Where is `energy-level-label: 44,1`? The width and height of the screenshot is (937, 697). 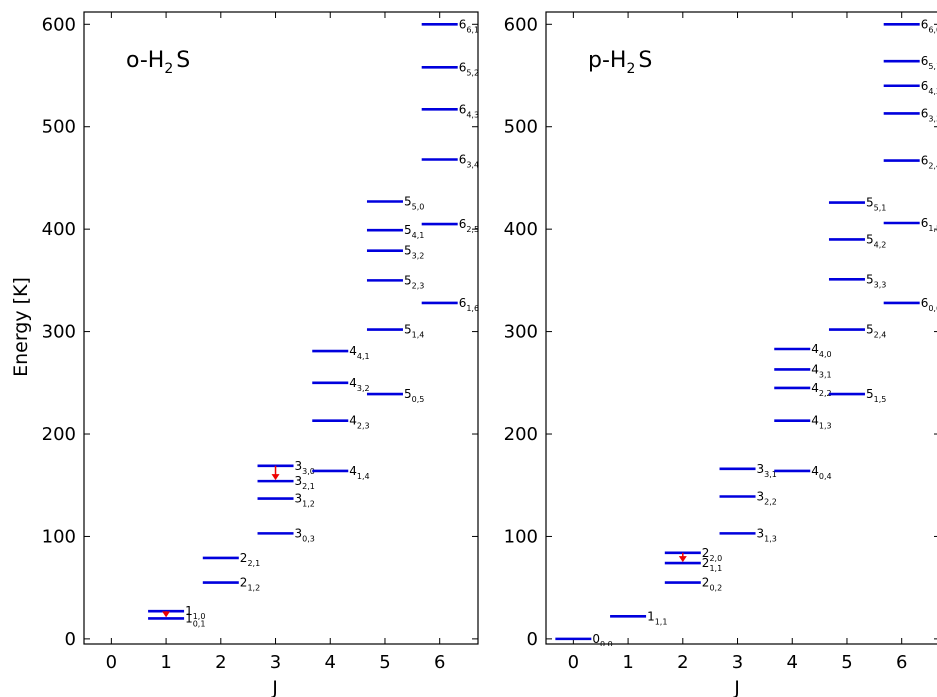 energy-level-label: 44,1 is located at coordinates (359, 352).